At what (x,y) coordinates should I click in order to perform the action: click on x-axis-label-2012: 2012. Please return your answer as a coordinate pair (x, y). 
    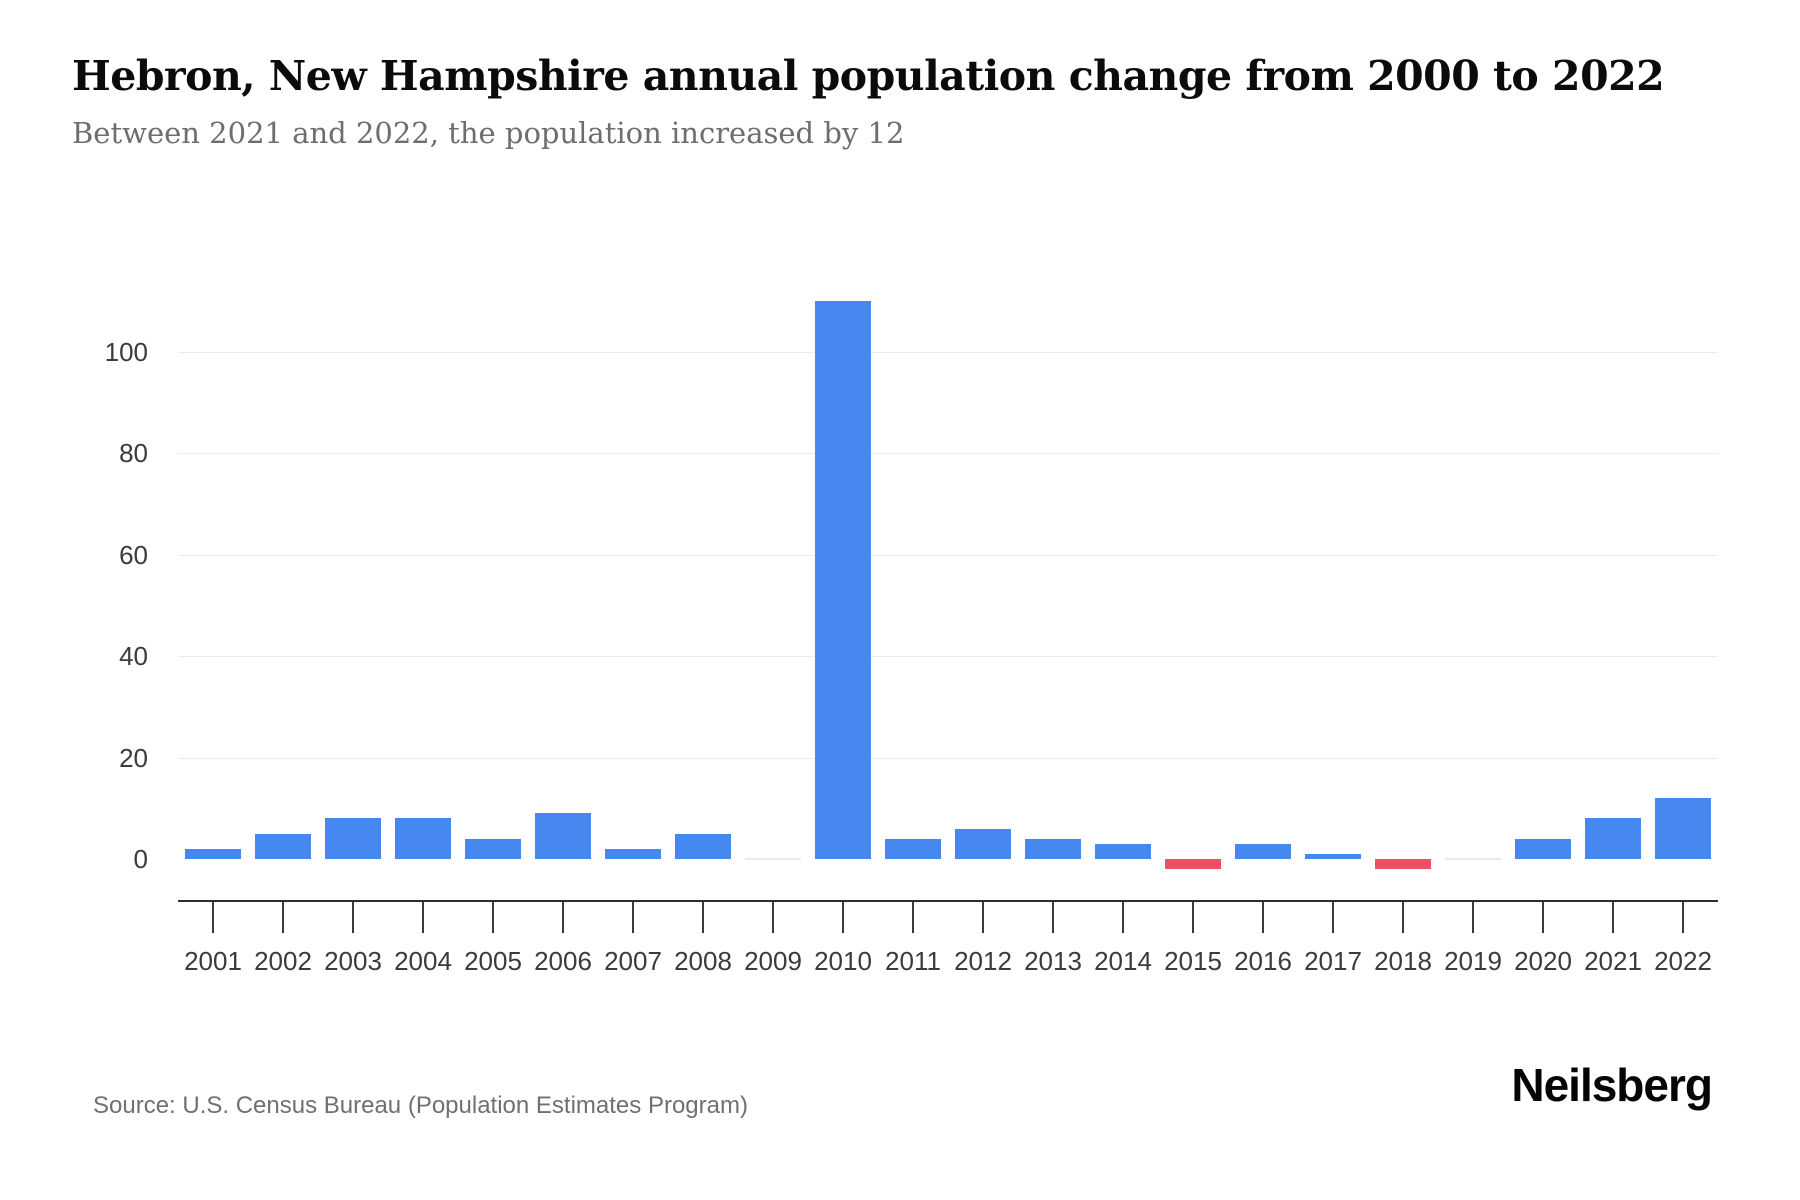
    Looking at the image, I should click on (983, 961).